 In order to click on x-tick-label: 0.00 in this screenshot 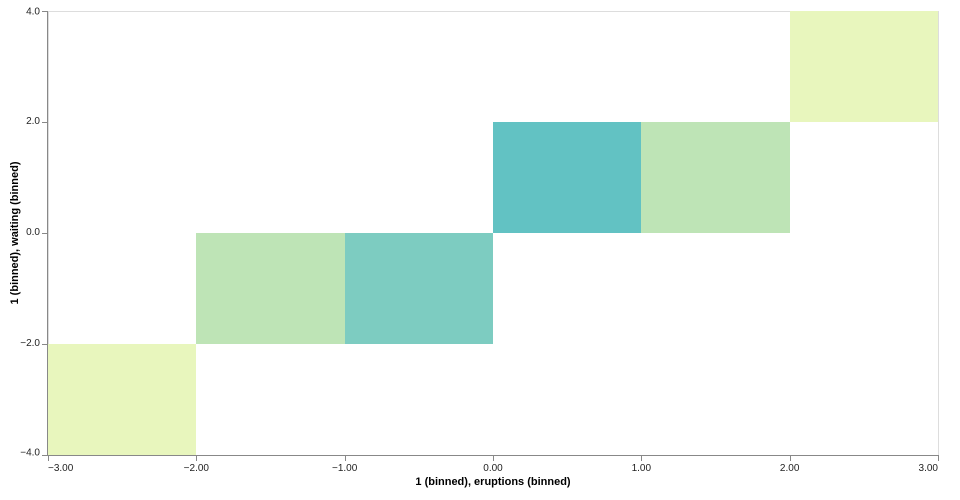, I will do `click(493, 468)`.